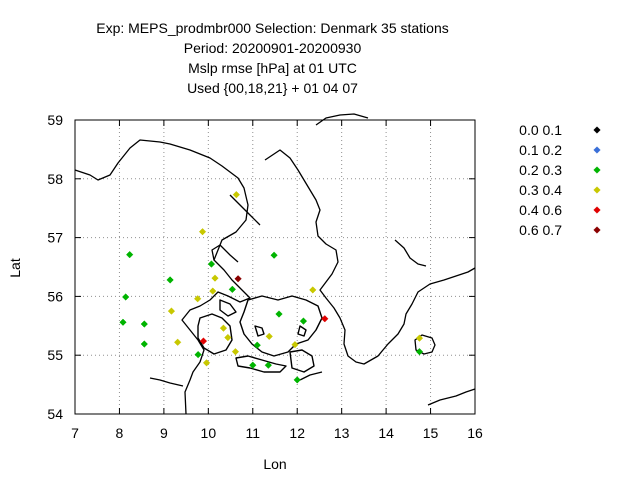 This screenshot has width=640, height=480. What do you see at coordinates (55, 179) in the screenshot?
I see `y-tick-label: 58` at bounding box center [55, 179].